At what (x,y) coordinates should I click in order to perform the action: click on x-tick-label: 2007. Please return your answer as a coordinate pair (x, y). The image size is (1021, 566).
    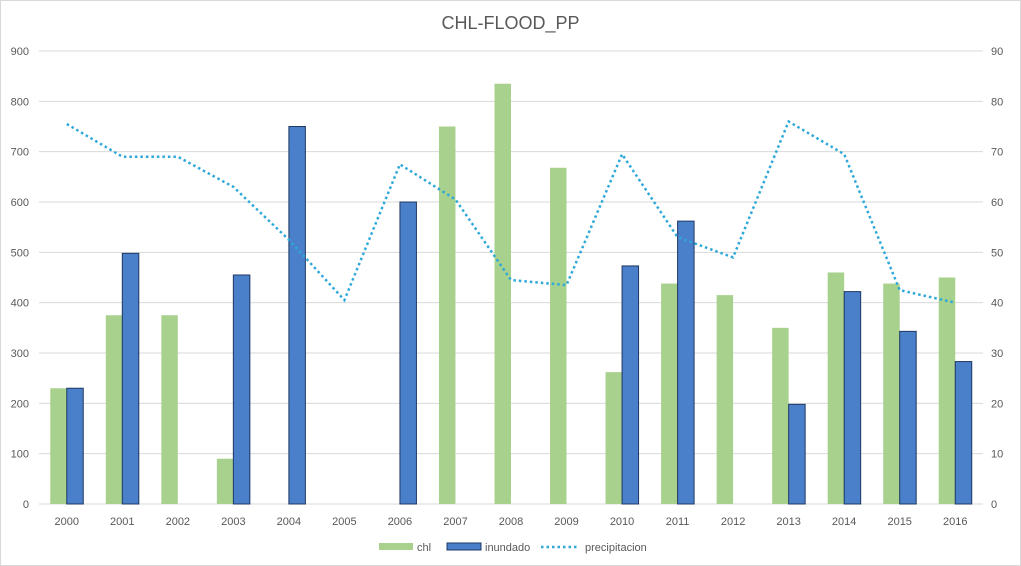
    Looking at the image, I should click on (455, 522).